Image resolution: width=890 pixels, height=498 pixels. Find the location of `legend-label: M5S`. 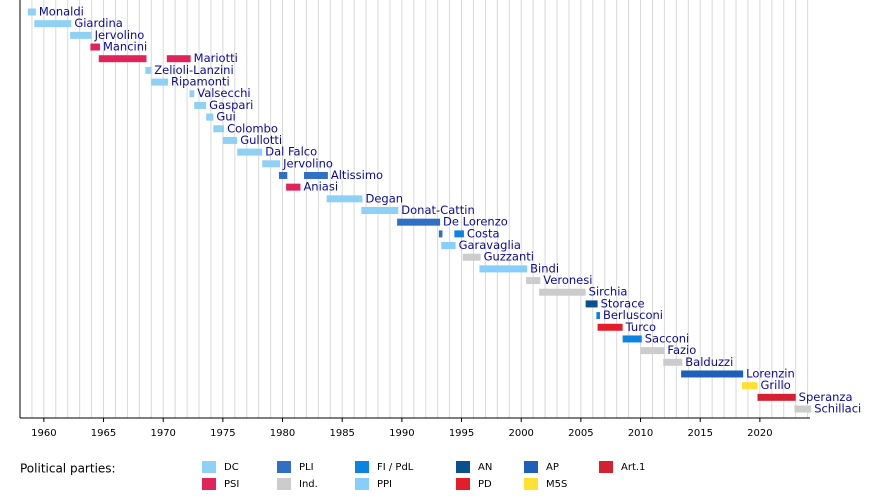

legend-label: M5S is located at coordinates (556, 484).